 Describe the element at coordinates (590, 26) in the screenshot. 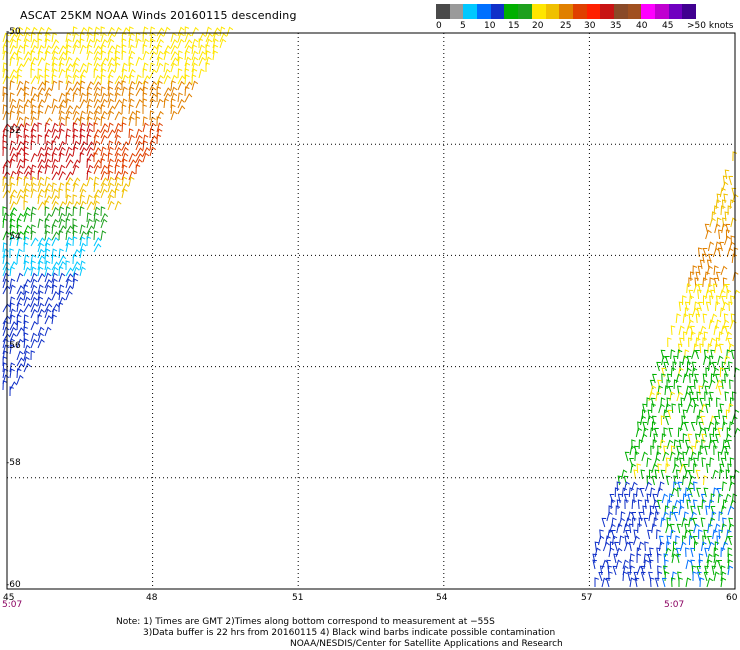

I see `colorbar-label: 30` at that location.